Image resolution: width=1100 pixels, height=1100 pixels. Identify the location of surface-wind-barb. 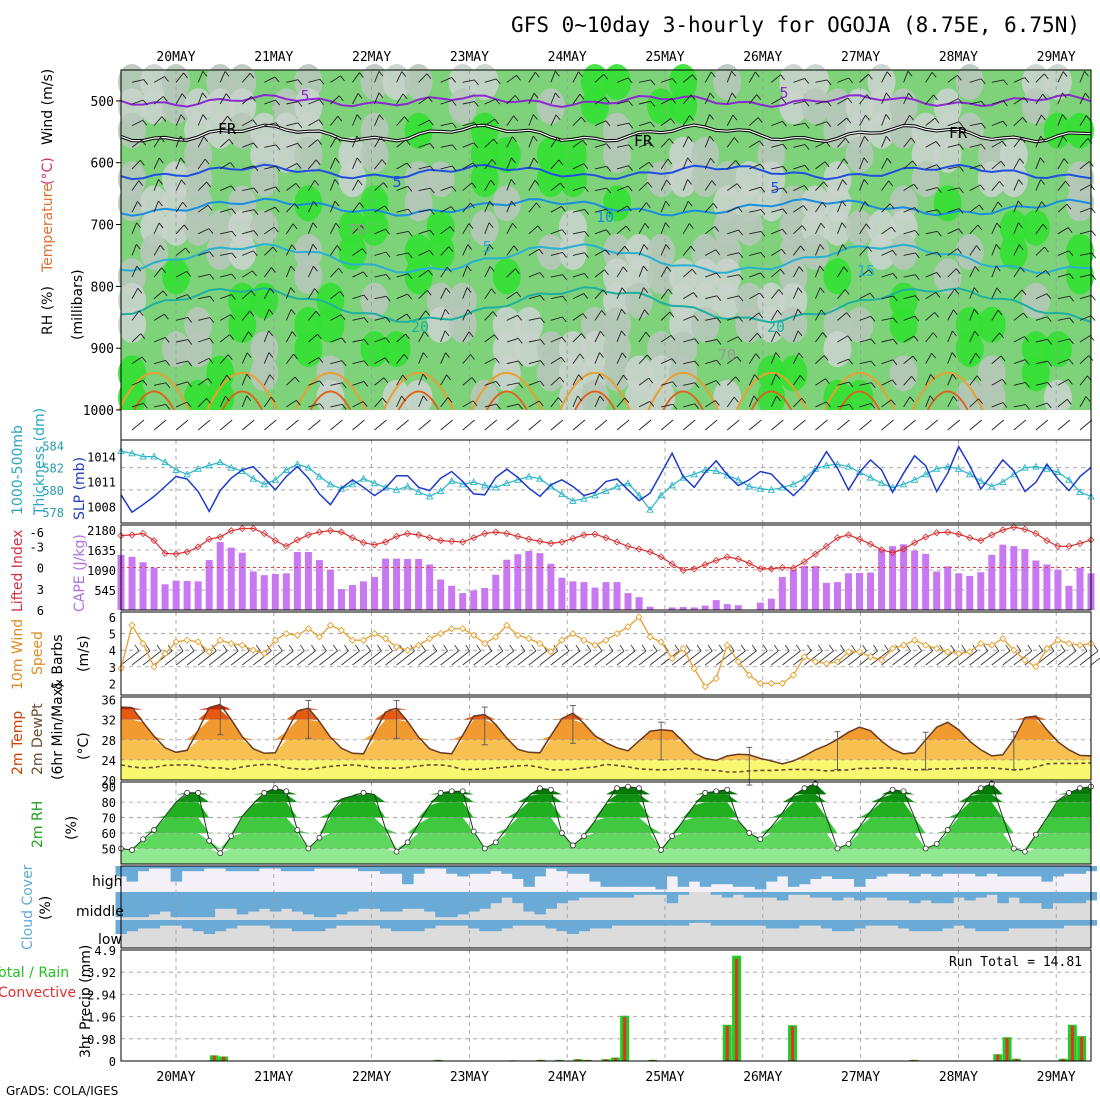
(998, 425).